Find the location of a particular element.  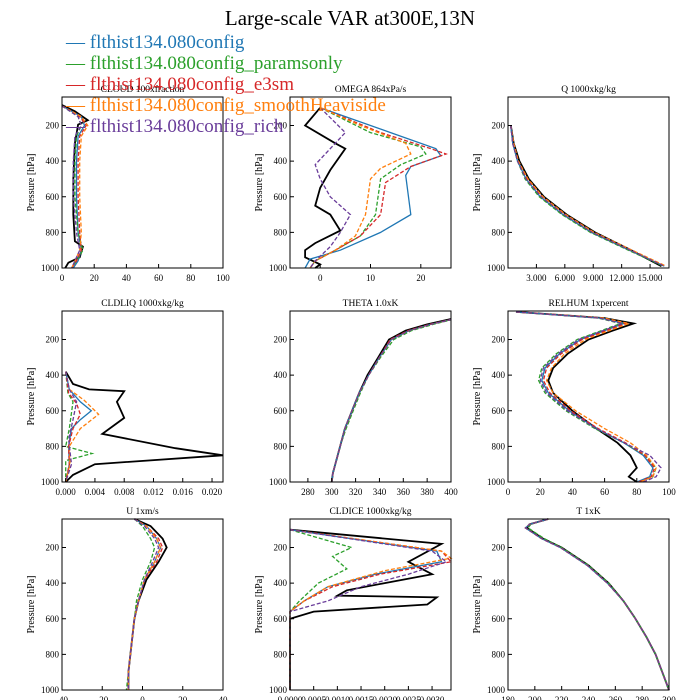

chart-3-xtick-label: 9.000 is located at coordinates (593, 278).